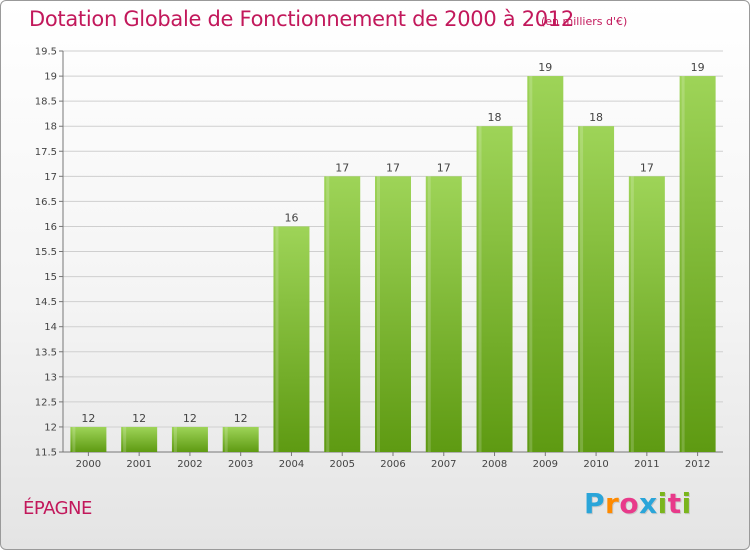  I want to click on y-tick-label: 16.5, so click(46, 202).